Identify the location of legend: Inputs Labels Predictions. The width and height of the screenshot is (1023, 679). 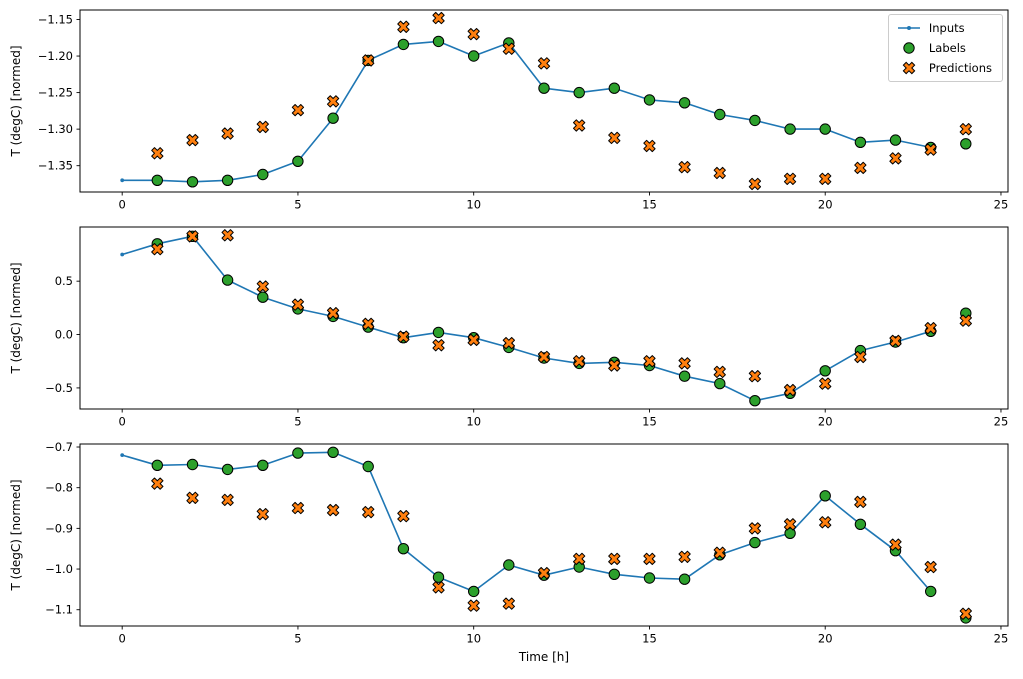
(945, 48).